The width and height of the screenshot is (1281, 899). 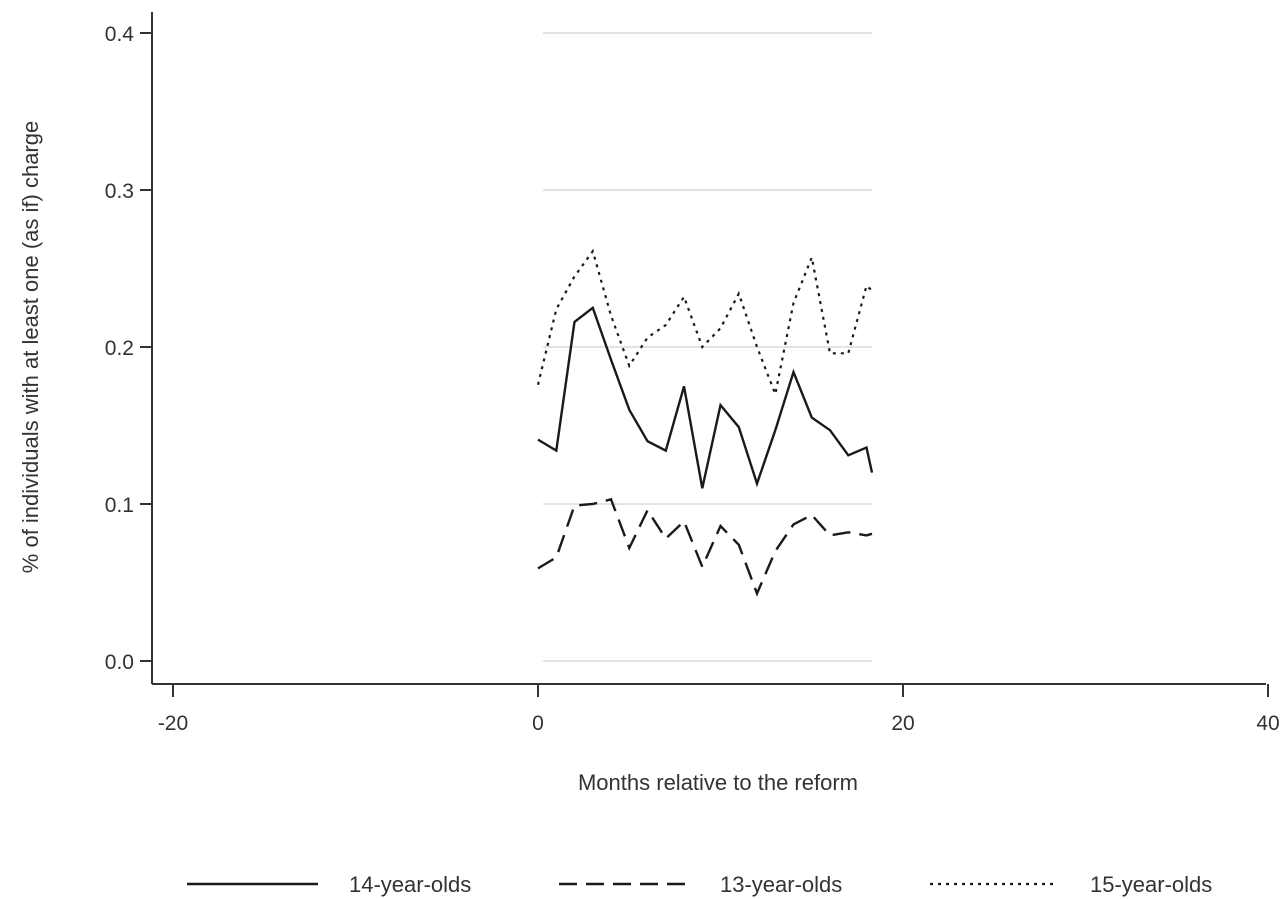 I want to click on x-tick-label: -20, so click(x=173, y=723).